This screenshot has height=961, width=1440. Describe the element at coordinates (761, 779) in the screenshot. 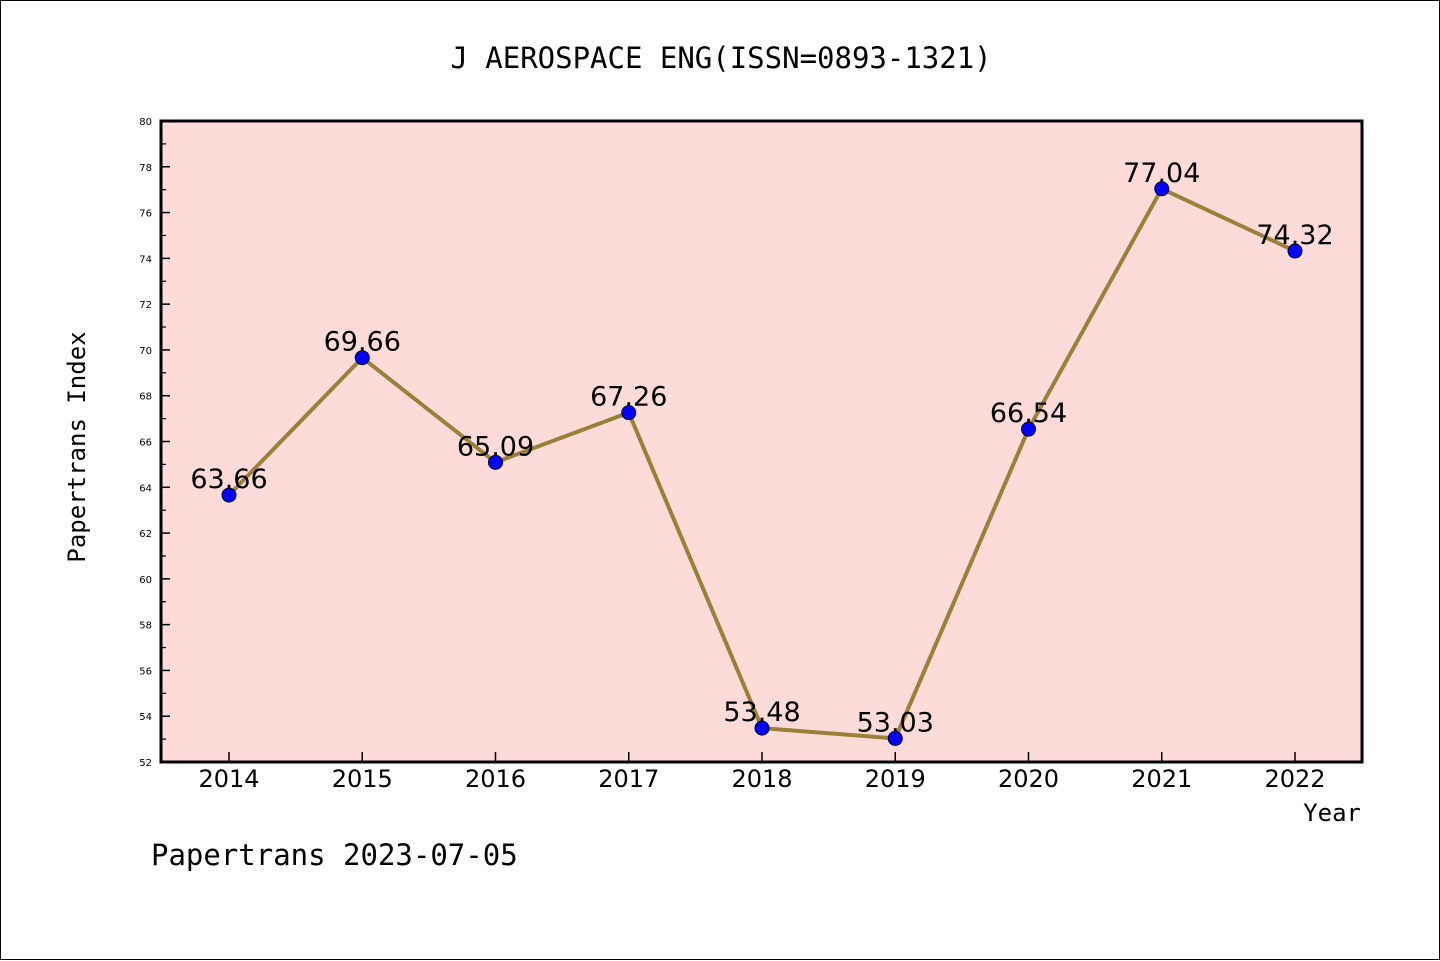

I see `x-tick-label: 2018` at that location.